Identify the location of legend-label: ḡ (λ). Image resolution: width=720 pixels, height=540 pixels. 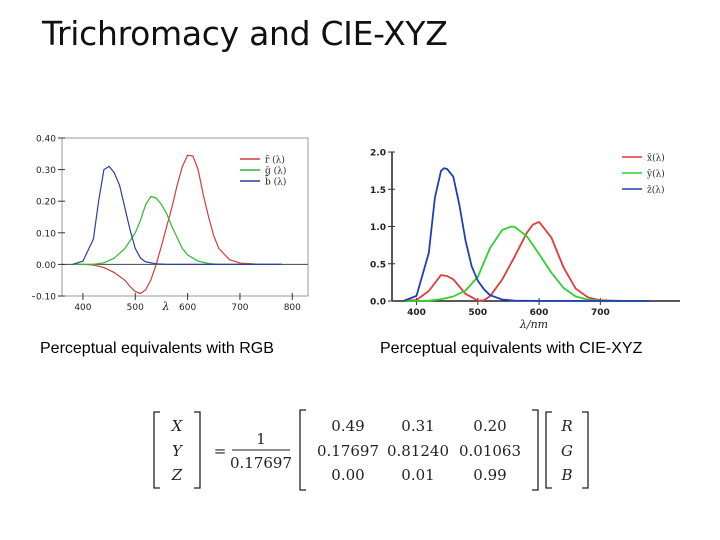
(275, 171).